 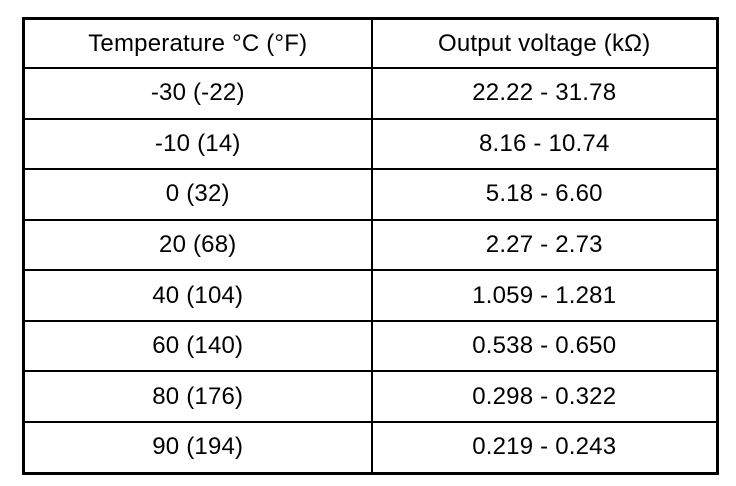 I want to click on table-row: 80 (176) 0.298 - 0.322, so click(x=370, y=396).